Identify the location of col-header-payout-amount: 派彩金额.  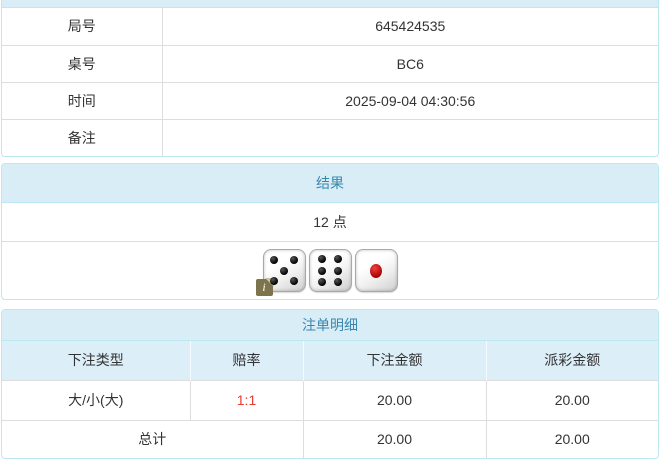
(571, 360).